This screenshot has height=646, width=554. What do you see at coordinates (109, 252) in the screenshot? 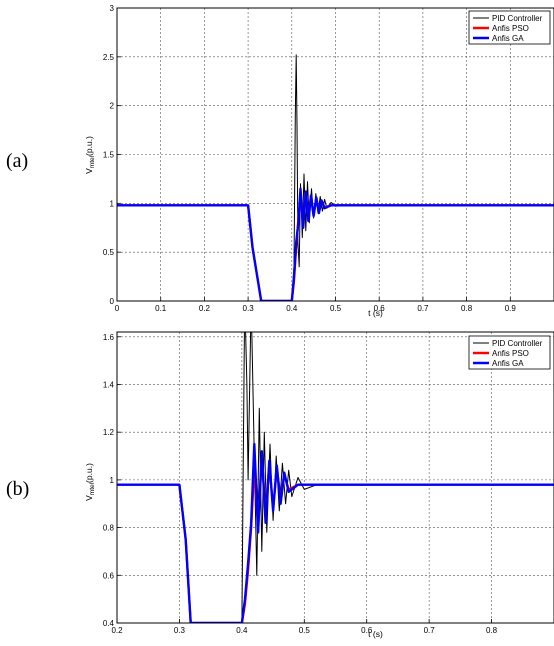
I see `y-tick-label: 0.5` at bounding box center [109, 252].